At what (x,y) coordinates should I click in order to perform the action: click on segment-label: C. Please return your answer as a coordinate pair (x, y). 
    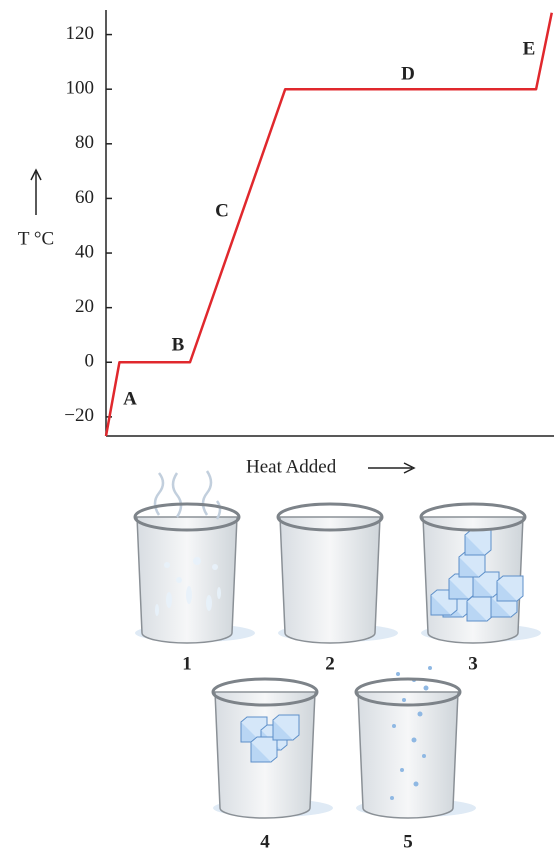
    Looking at the image, I should click on (222, 210).